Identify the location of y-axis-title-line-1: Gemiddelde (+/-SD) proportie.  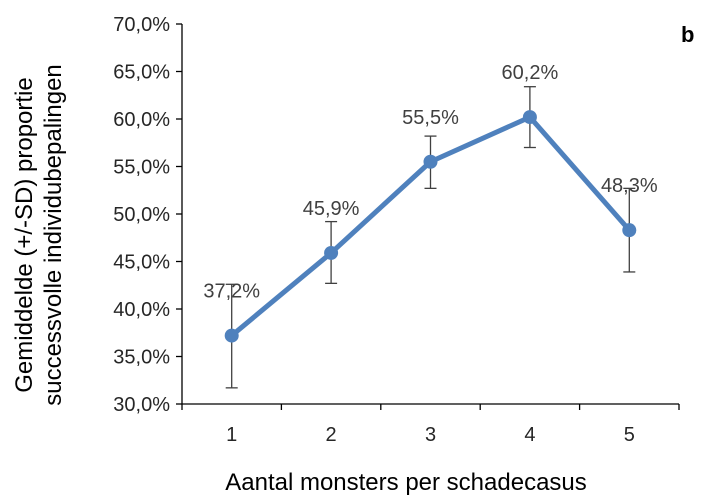
(24, 234).